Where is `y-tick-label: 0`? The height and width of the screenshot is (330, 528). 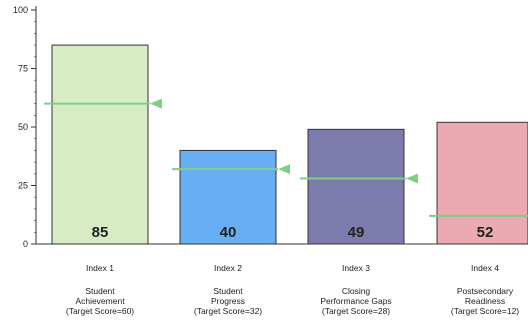
y-tick-label: 0 is located at coordinates (25, 244).